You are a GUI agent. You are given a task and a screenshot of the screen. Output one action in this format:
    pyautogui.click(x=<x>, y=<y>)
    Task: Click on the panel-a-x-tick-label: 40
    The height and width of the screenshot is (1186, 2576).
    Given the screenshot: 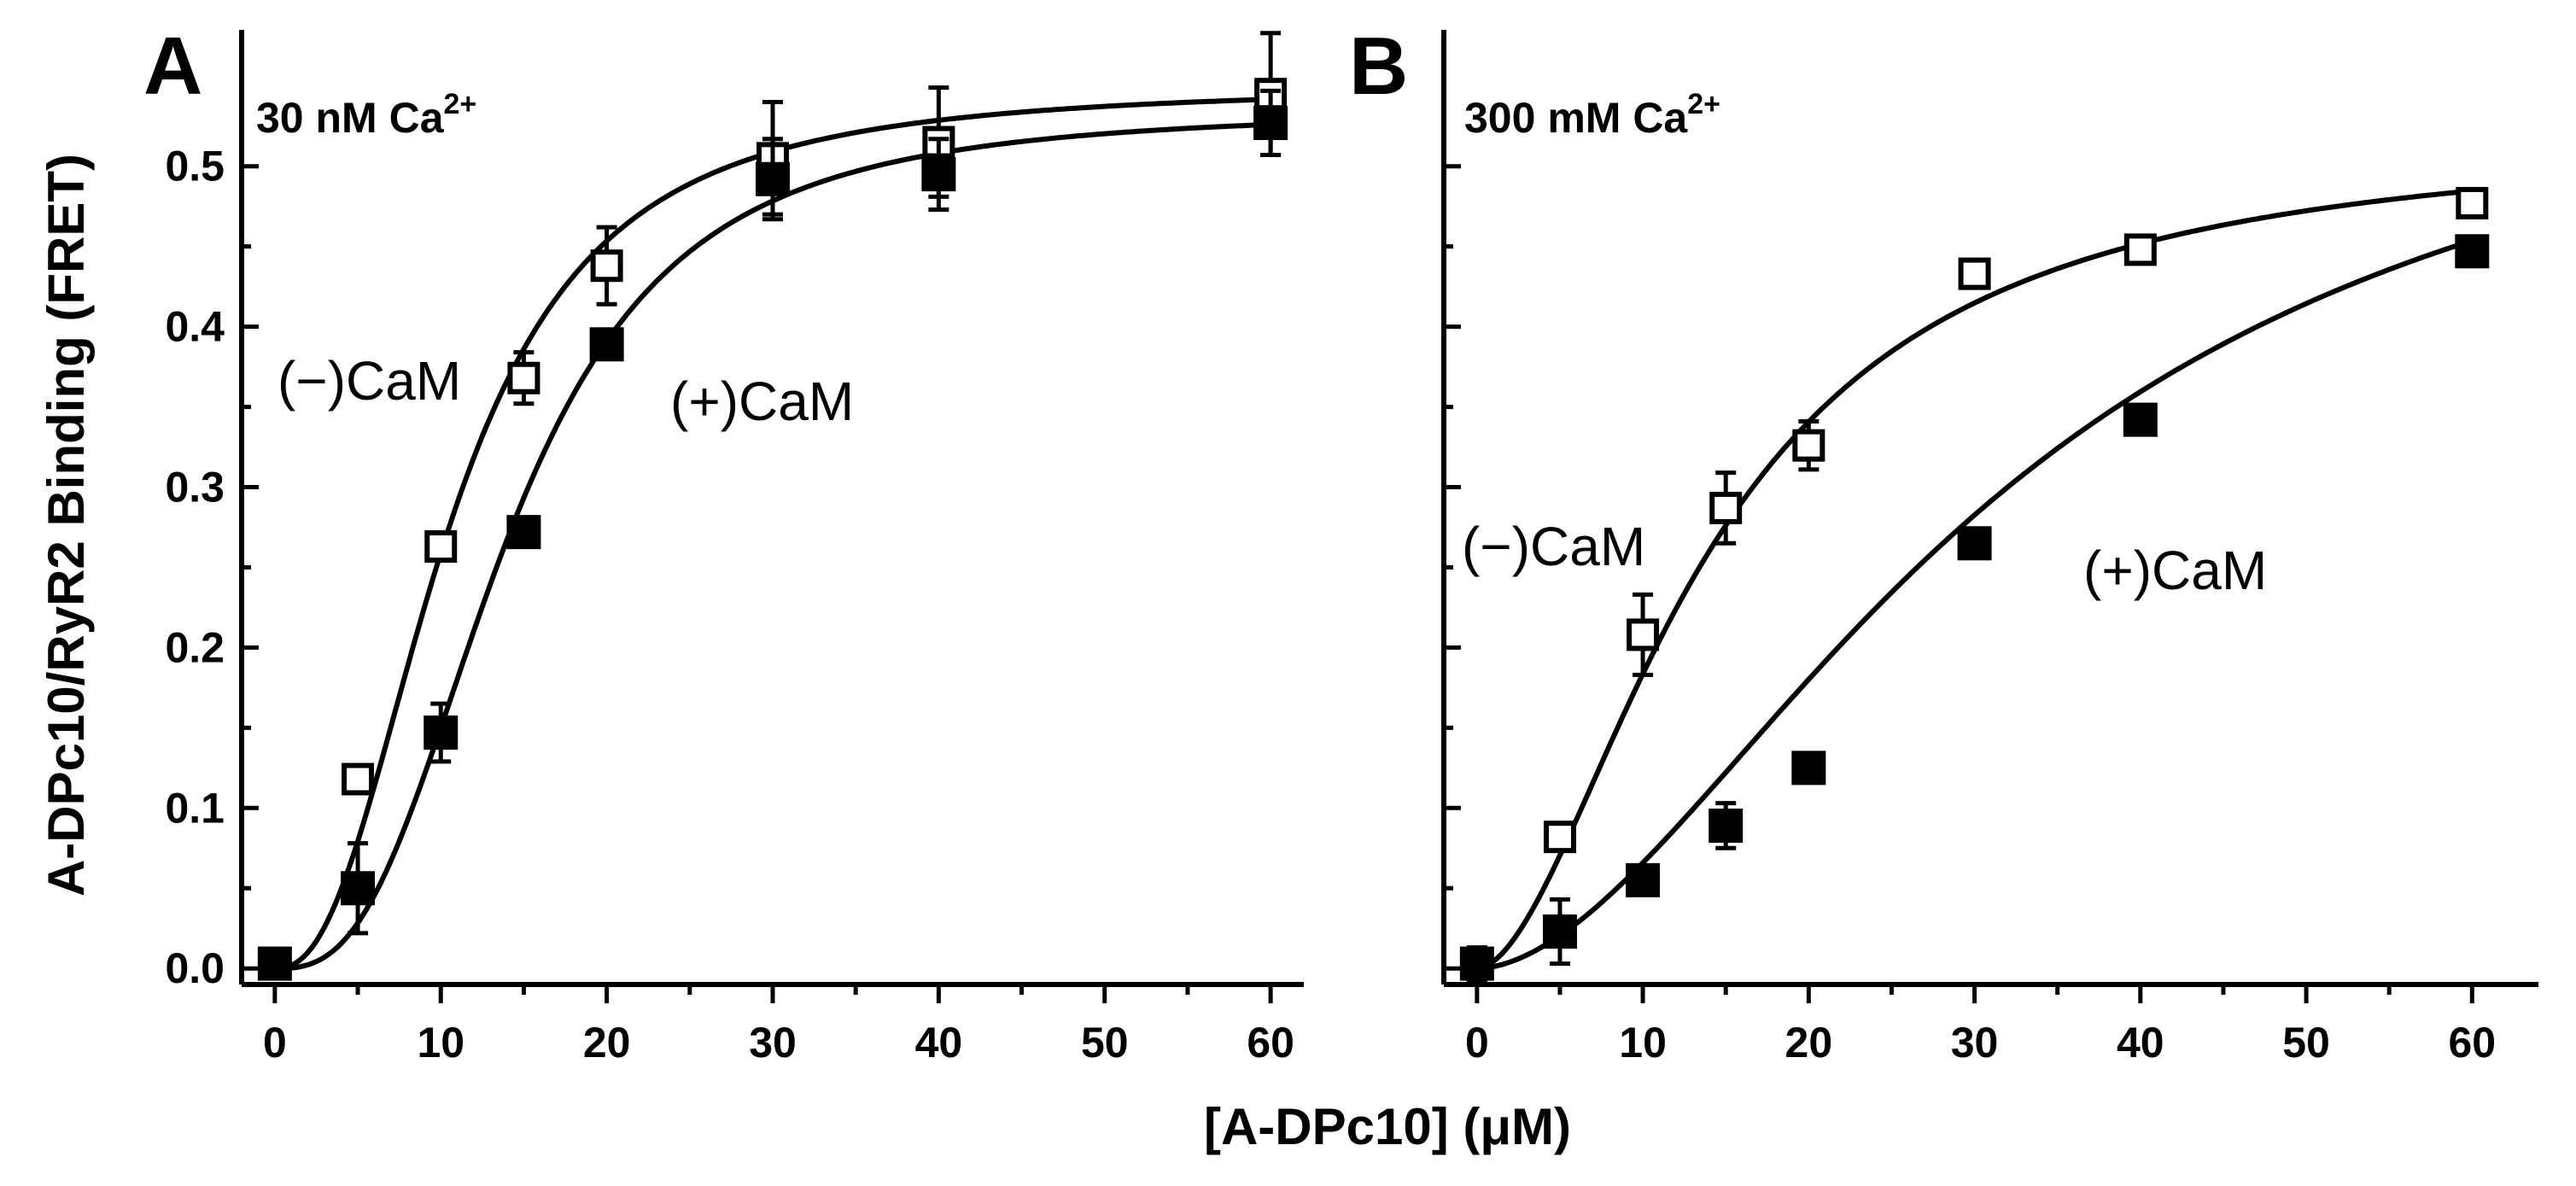 What is the action you would take?
    pyautogui.click(x=939, y=1042)
    